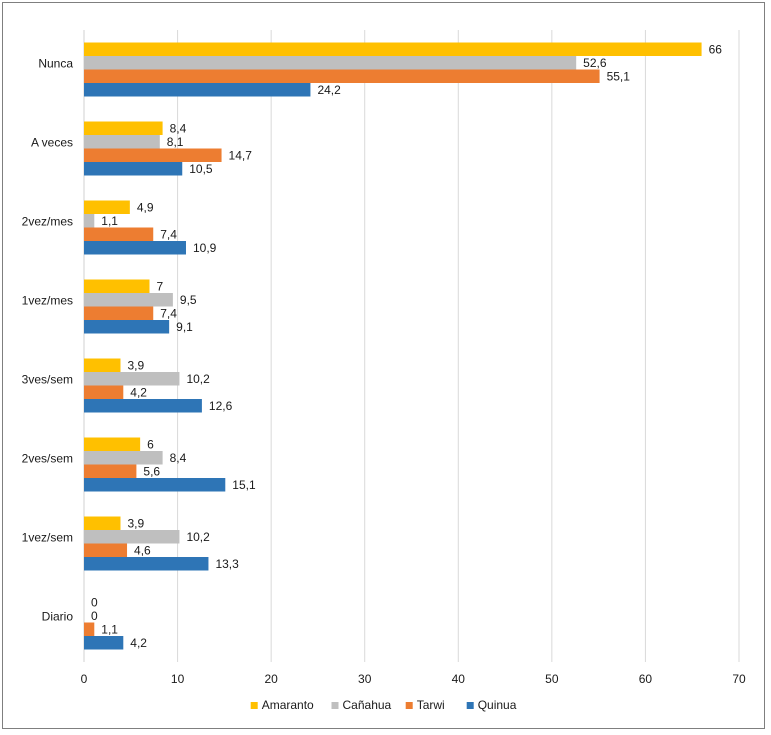  Describe the element at coordinates (367, 705) in the screenshot. I see `legend-label-canahua: Cañahua` at that location.